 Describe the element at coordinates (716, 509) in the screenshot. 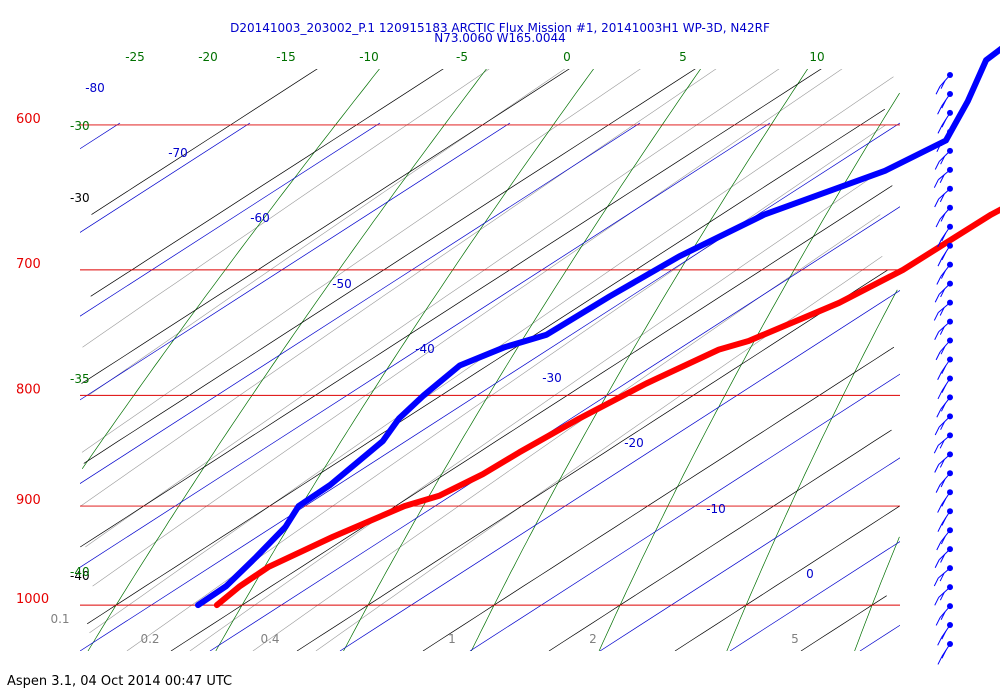

I see `saturated-adiabat-label: -10` at that location.